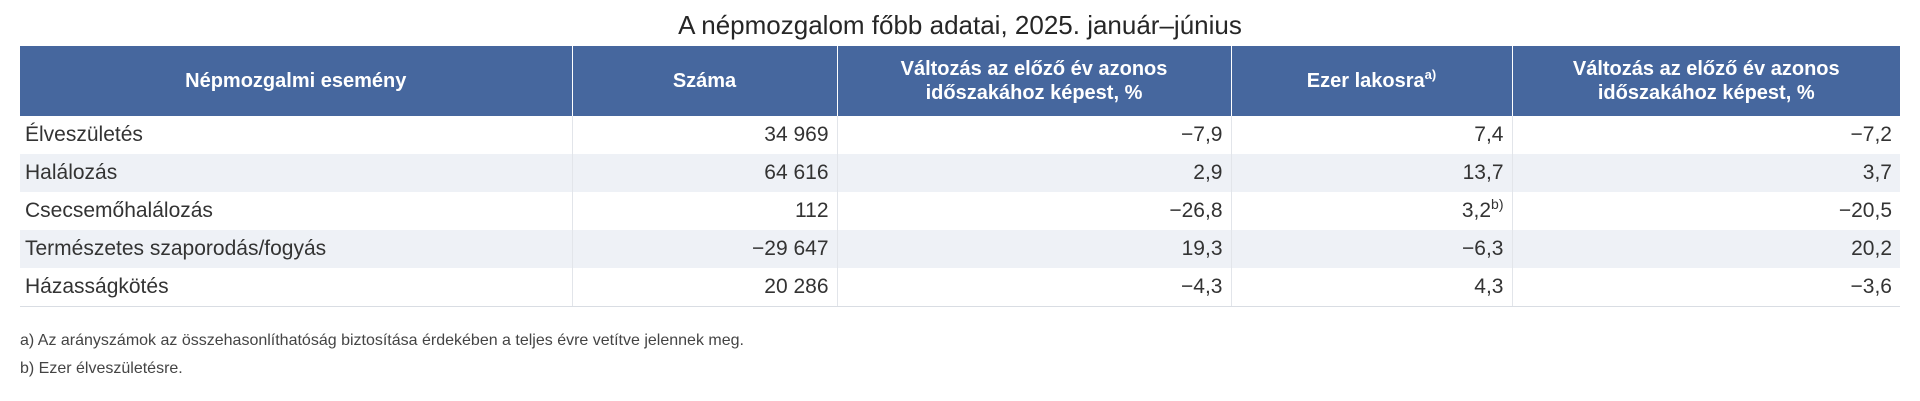 This screenshot has width=1920, height=401. What do you see at coordinates (1034, 249) in the screenshot?
I see `cell-change-count: 19,3` at bounding box center [1034, 249].